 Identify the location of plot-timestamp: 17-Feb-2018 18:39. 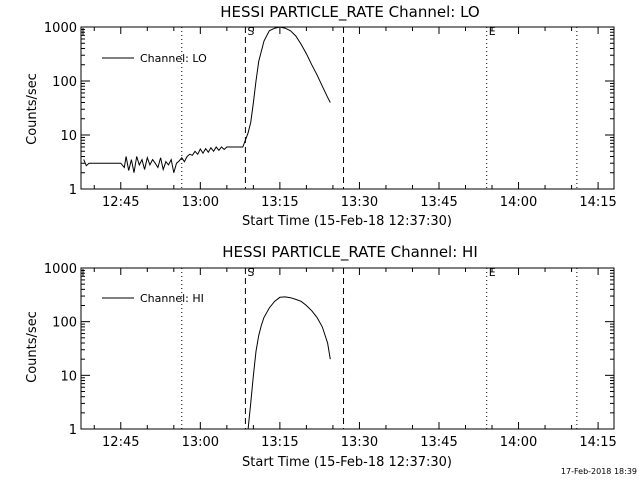
(599, 471).